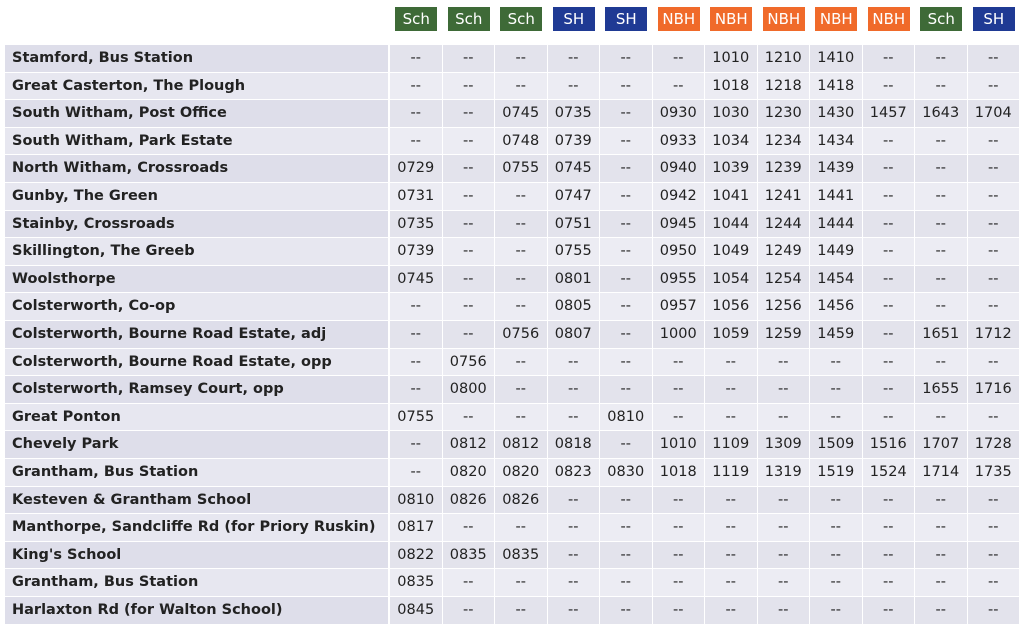 This screenshot has height=639, width=1024. I want to click on time-cell: 1049, so click(731, 251).